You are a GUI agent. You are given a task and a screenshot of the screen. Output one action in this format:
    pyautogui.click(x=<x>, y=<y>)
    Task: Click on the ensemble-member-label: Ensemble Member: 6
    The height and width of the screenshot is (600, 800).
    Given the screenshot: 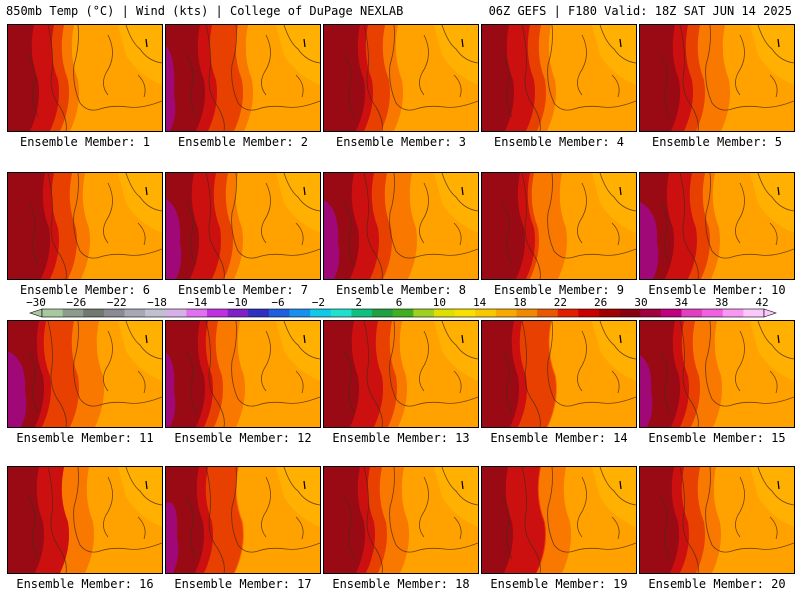 What is the action you would take?
    pyautogui.click(x=85, y=290)
    